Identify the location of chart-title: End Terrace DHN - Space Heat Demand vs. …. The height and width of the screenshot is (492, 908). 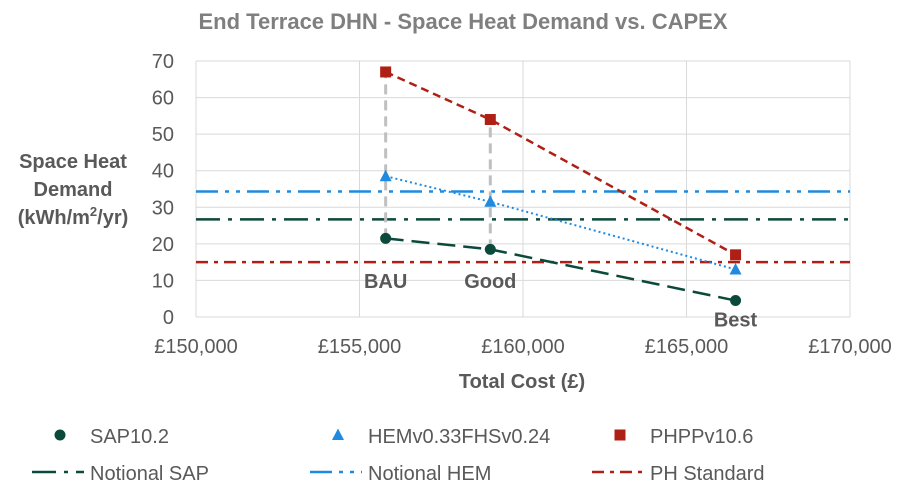
(463, 21).